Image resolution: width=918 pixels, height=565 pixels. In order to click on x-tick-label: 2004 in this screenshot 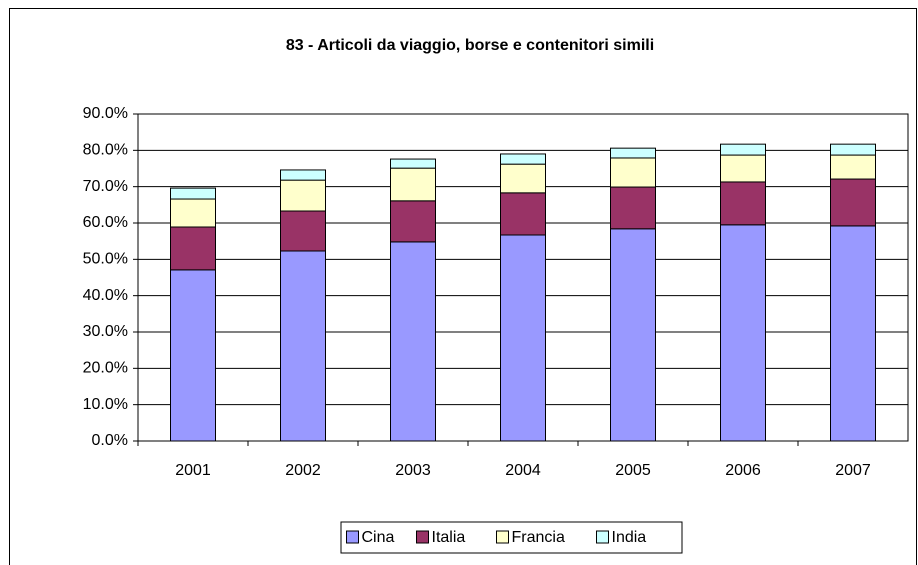, I will do `click(523, 470)`.